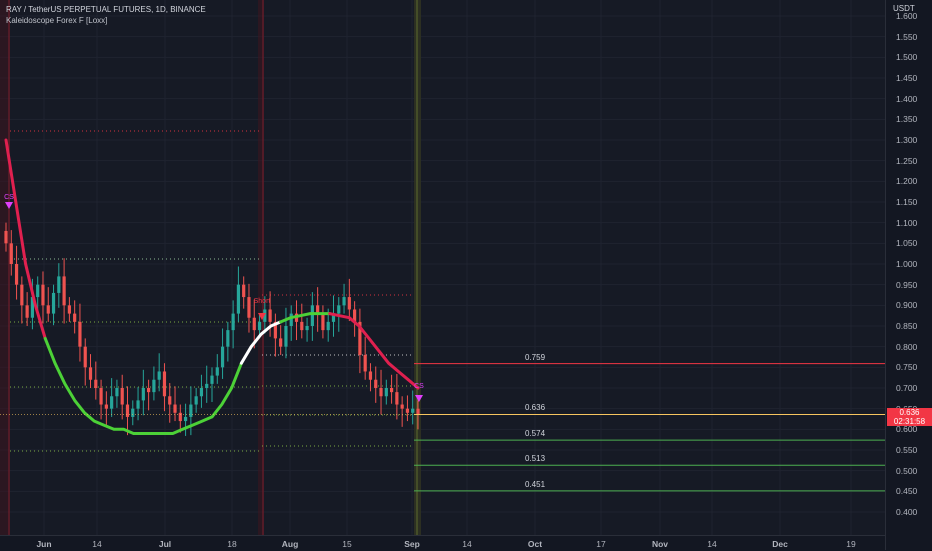 The height and width of the screenshot is (551, 932). What do you see at coordinates (57, 20) in the screenshot?
I see `indicator-title: Kaleidoscope Forex F [Loxx]` at bounding box center [57, 20].